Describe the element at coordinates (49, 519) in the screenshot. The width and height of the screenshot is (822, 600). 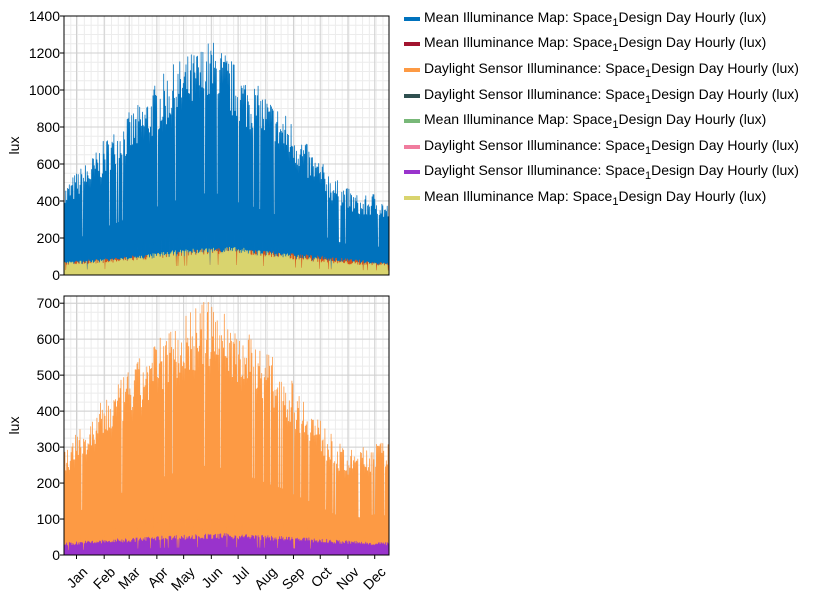
I see `y-tick-label: 100` at that location.